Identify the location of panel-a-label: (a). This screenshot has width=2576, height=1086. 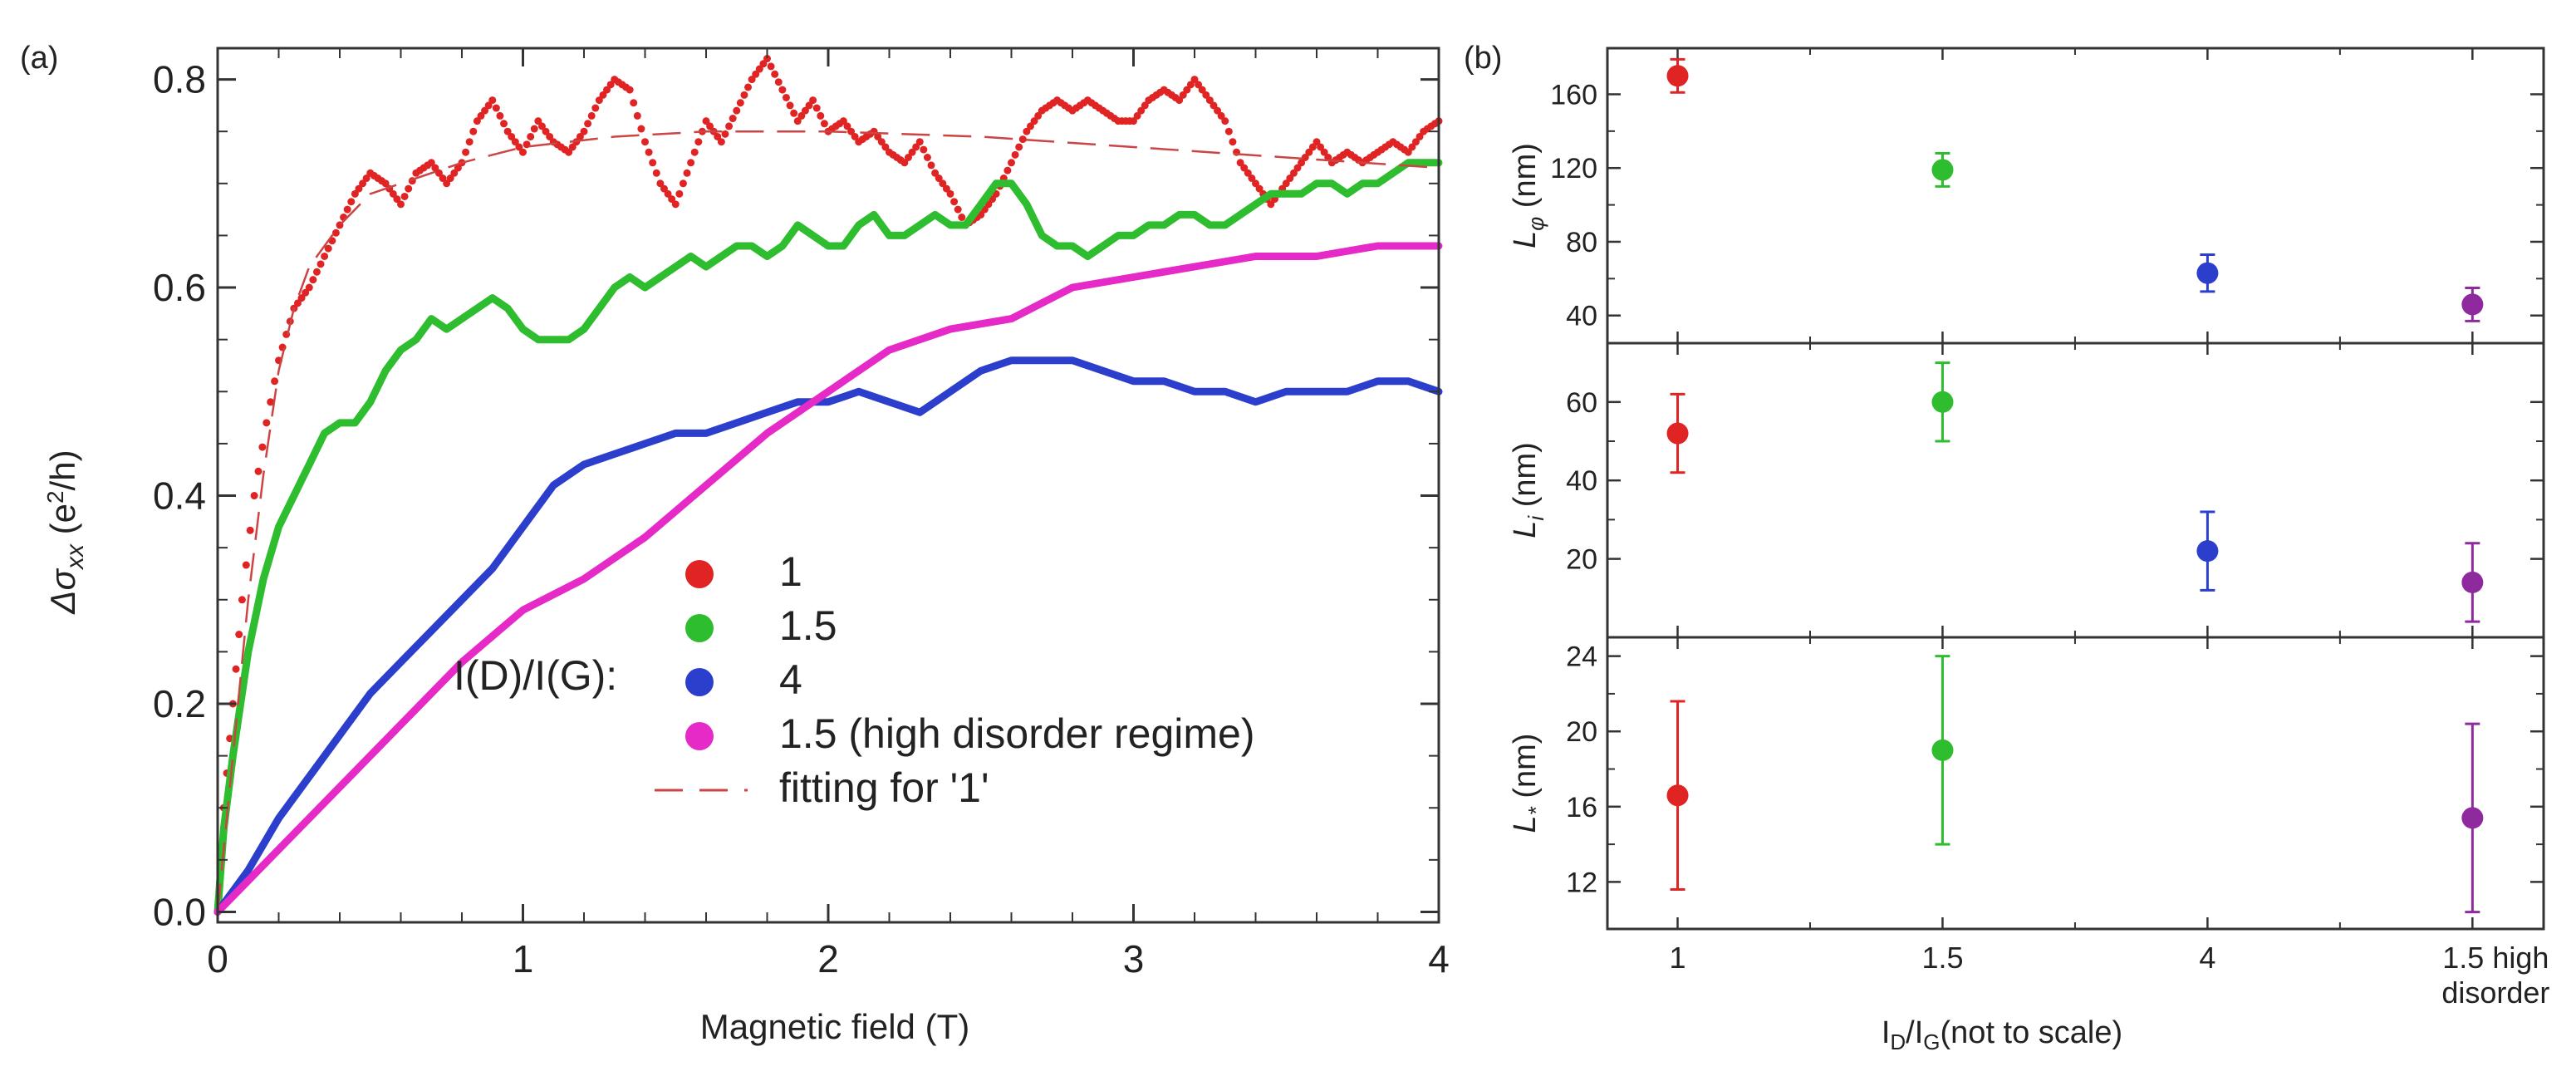
(39, 58).